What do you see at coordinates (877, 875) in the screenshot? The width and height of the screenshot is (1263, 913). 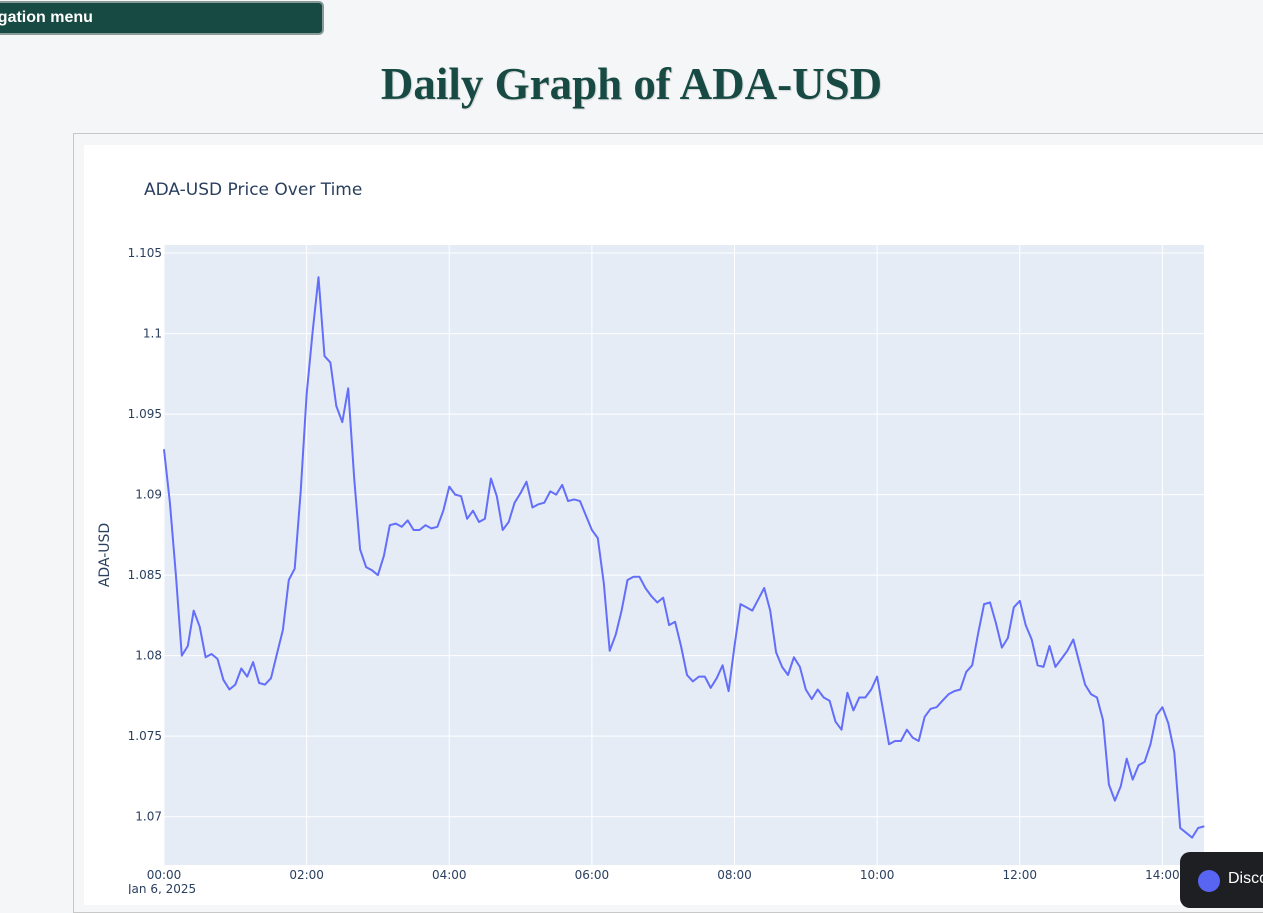 I see `x-tick-label: 10:00` at bounding box center [877, 875].